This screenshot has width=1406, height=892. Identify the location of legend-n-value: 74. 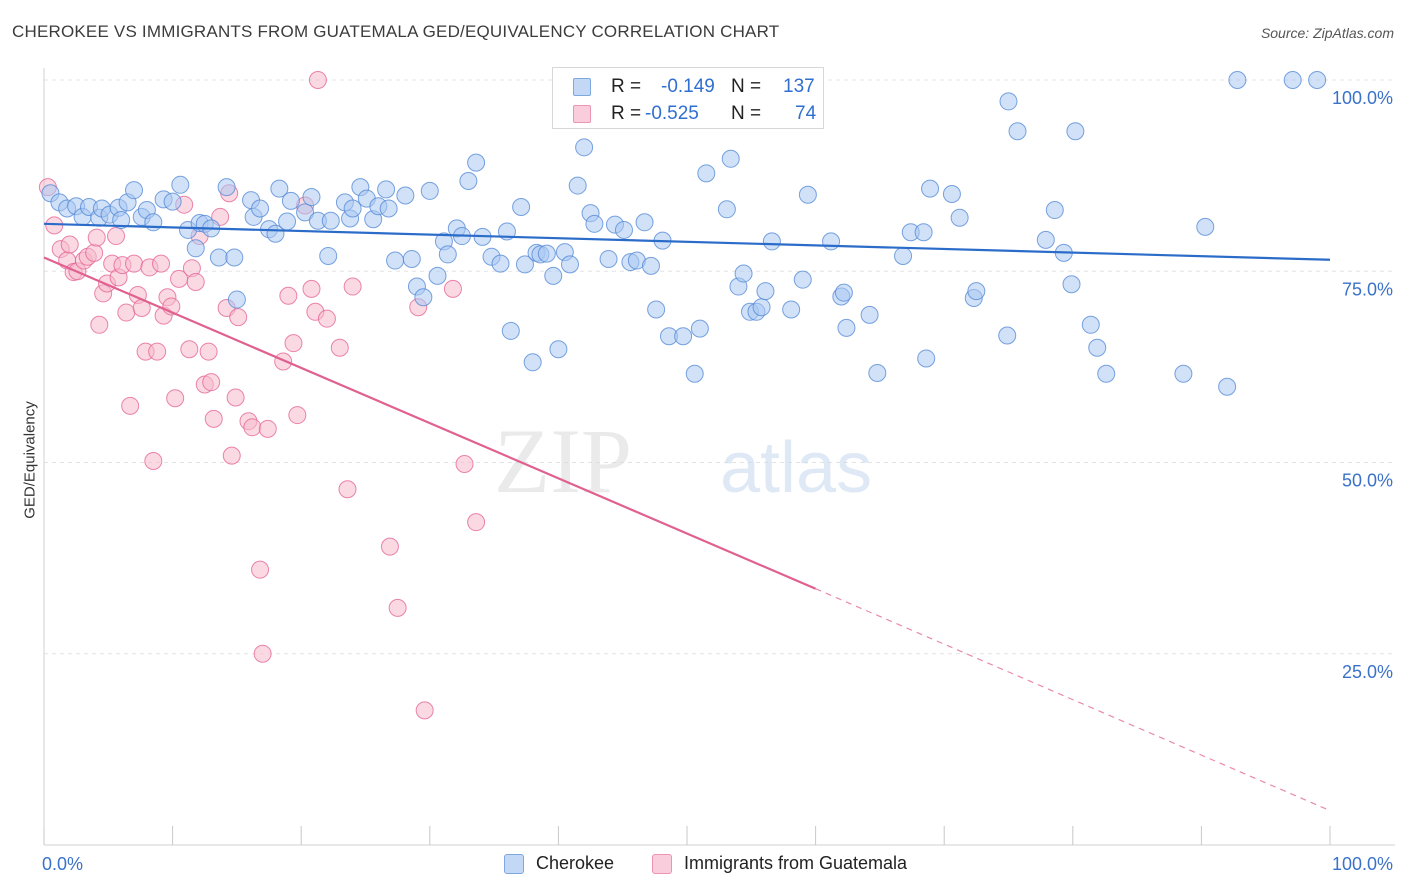
(806, 113).